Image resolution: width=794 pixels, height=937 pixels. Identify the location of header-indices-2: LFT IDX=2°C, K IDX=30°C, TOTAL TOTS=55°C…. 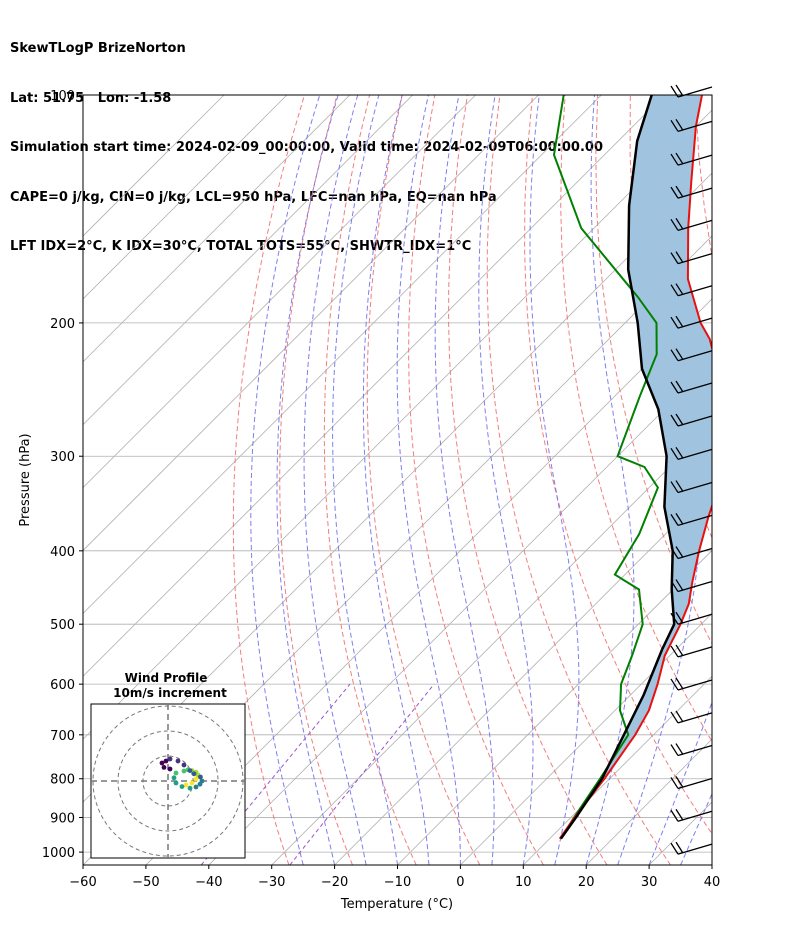
(241, 246).